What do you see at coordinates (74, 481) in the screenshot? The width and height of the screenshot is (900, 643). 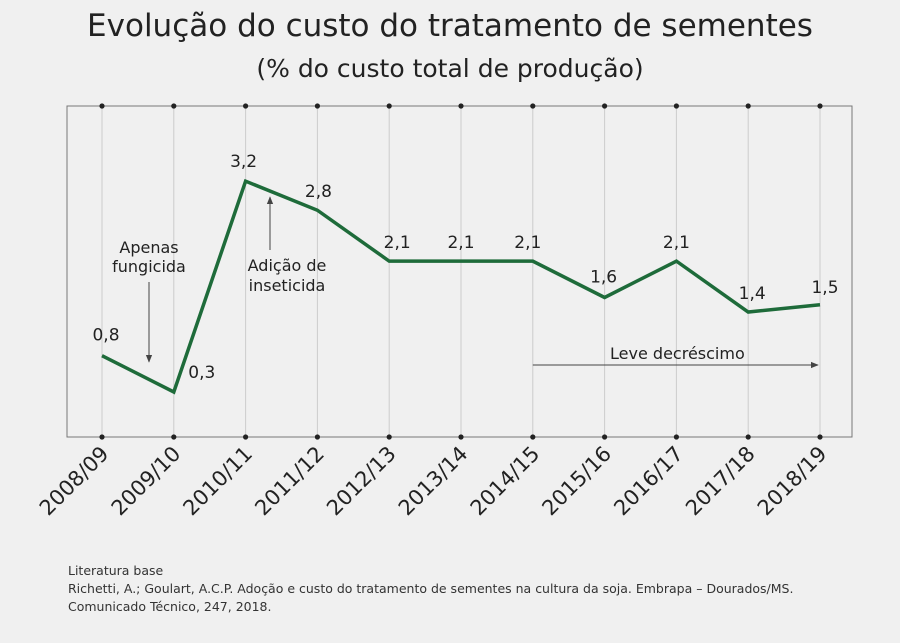 I see `x-tick-label: 2008/09` at bounding box center [74, 481].